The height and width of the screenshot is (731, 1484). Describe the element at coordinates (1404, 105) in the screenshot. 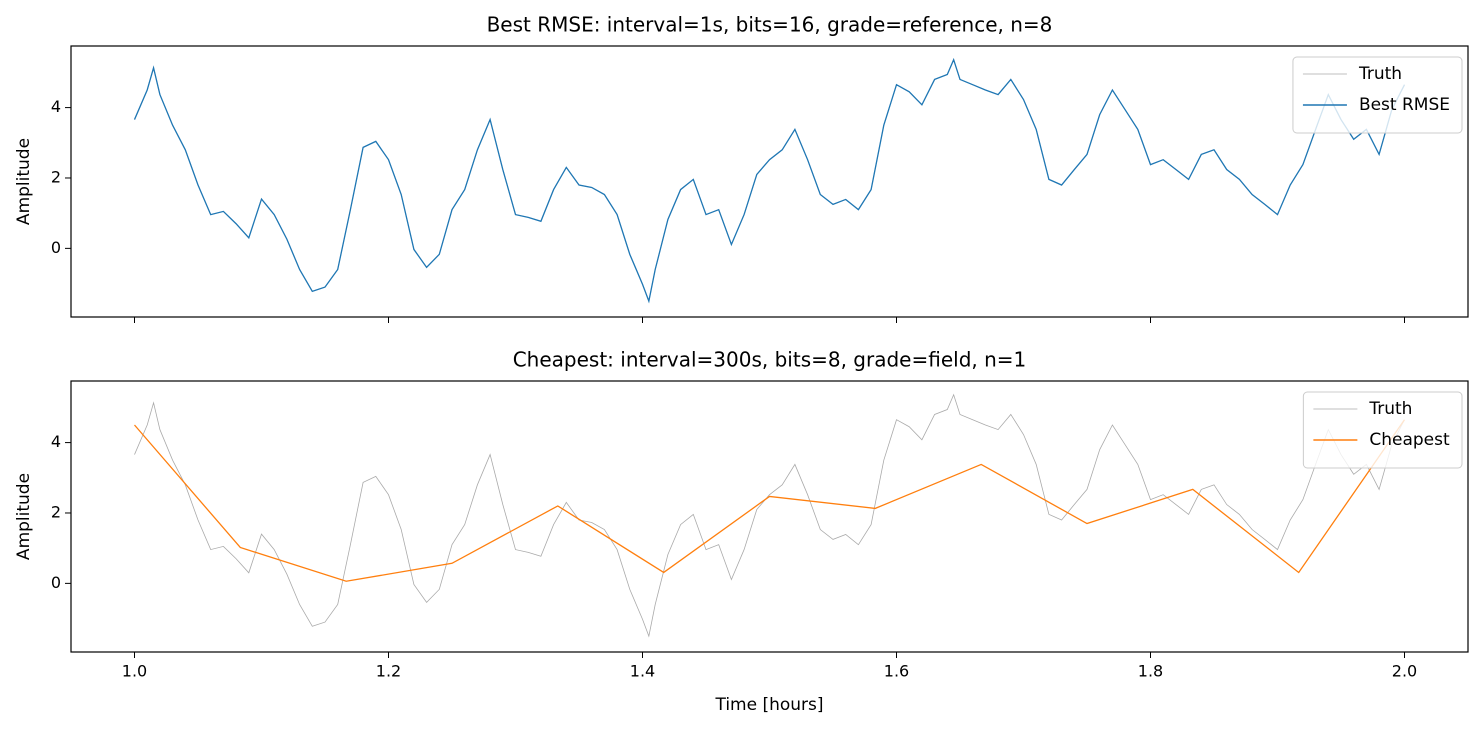

I see `legend-text: Best RMSE` at that location.